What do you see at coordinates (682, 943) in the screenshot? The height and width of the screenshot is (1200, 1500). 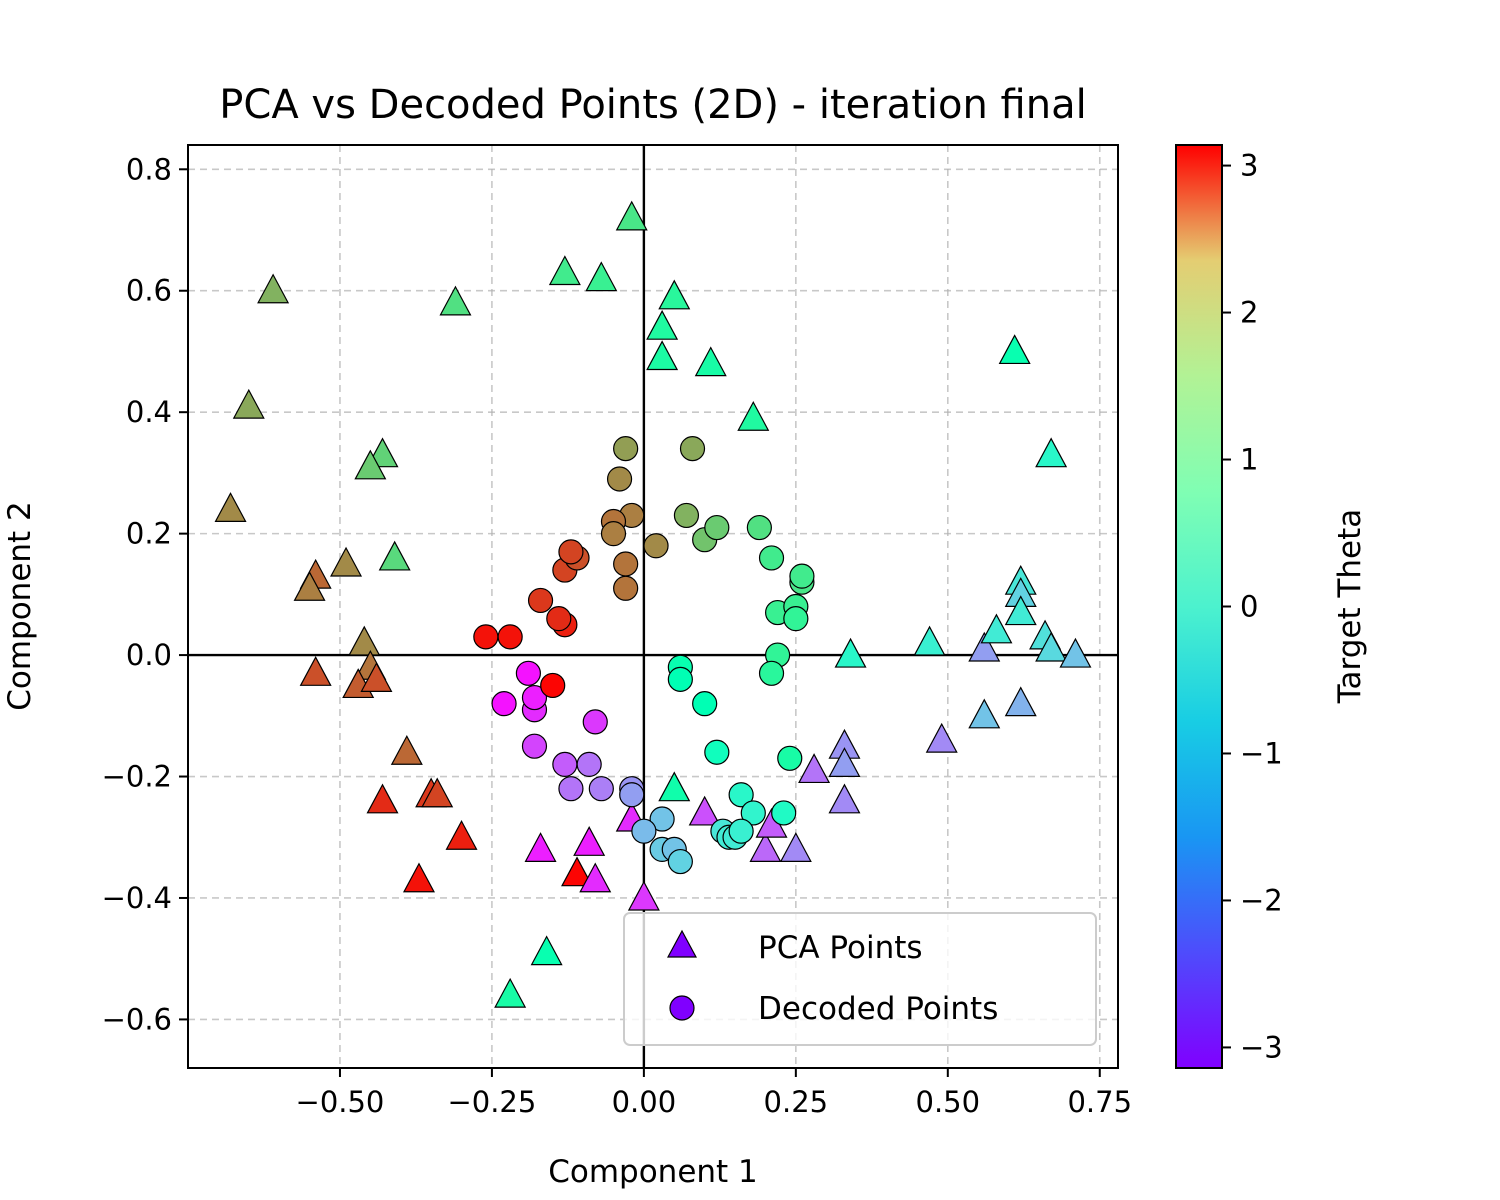 I see `legend-triangle-marker` at bounding box center [682, 943].